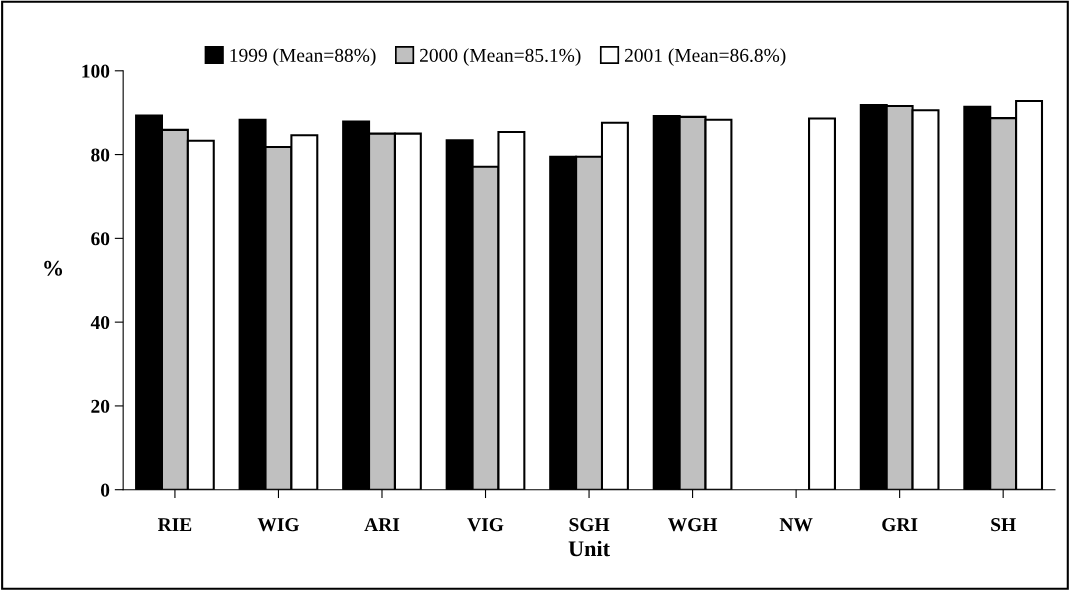 The image size is (1071, 590). I want to click on x-tick-label: ARI, so click(382, 524).